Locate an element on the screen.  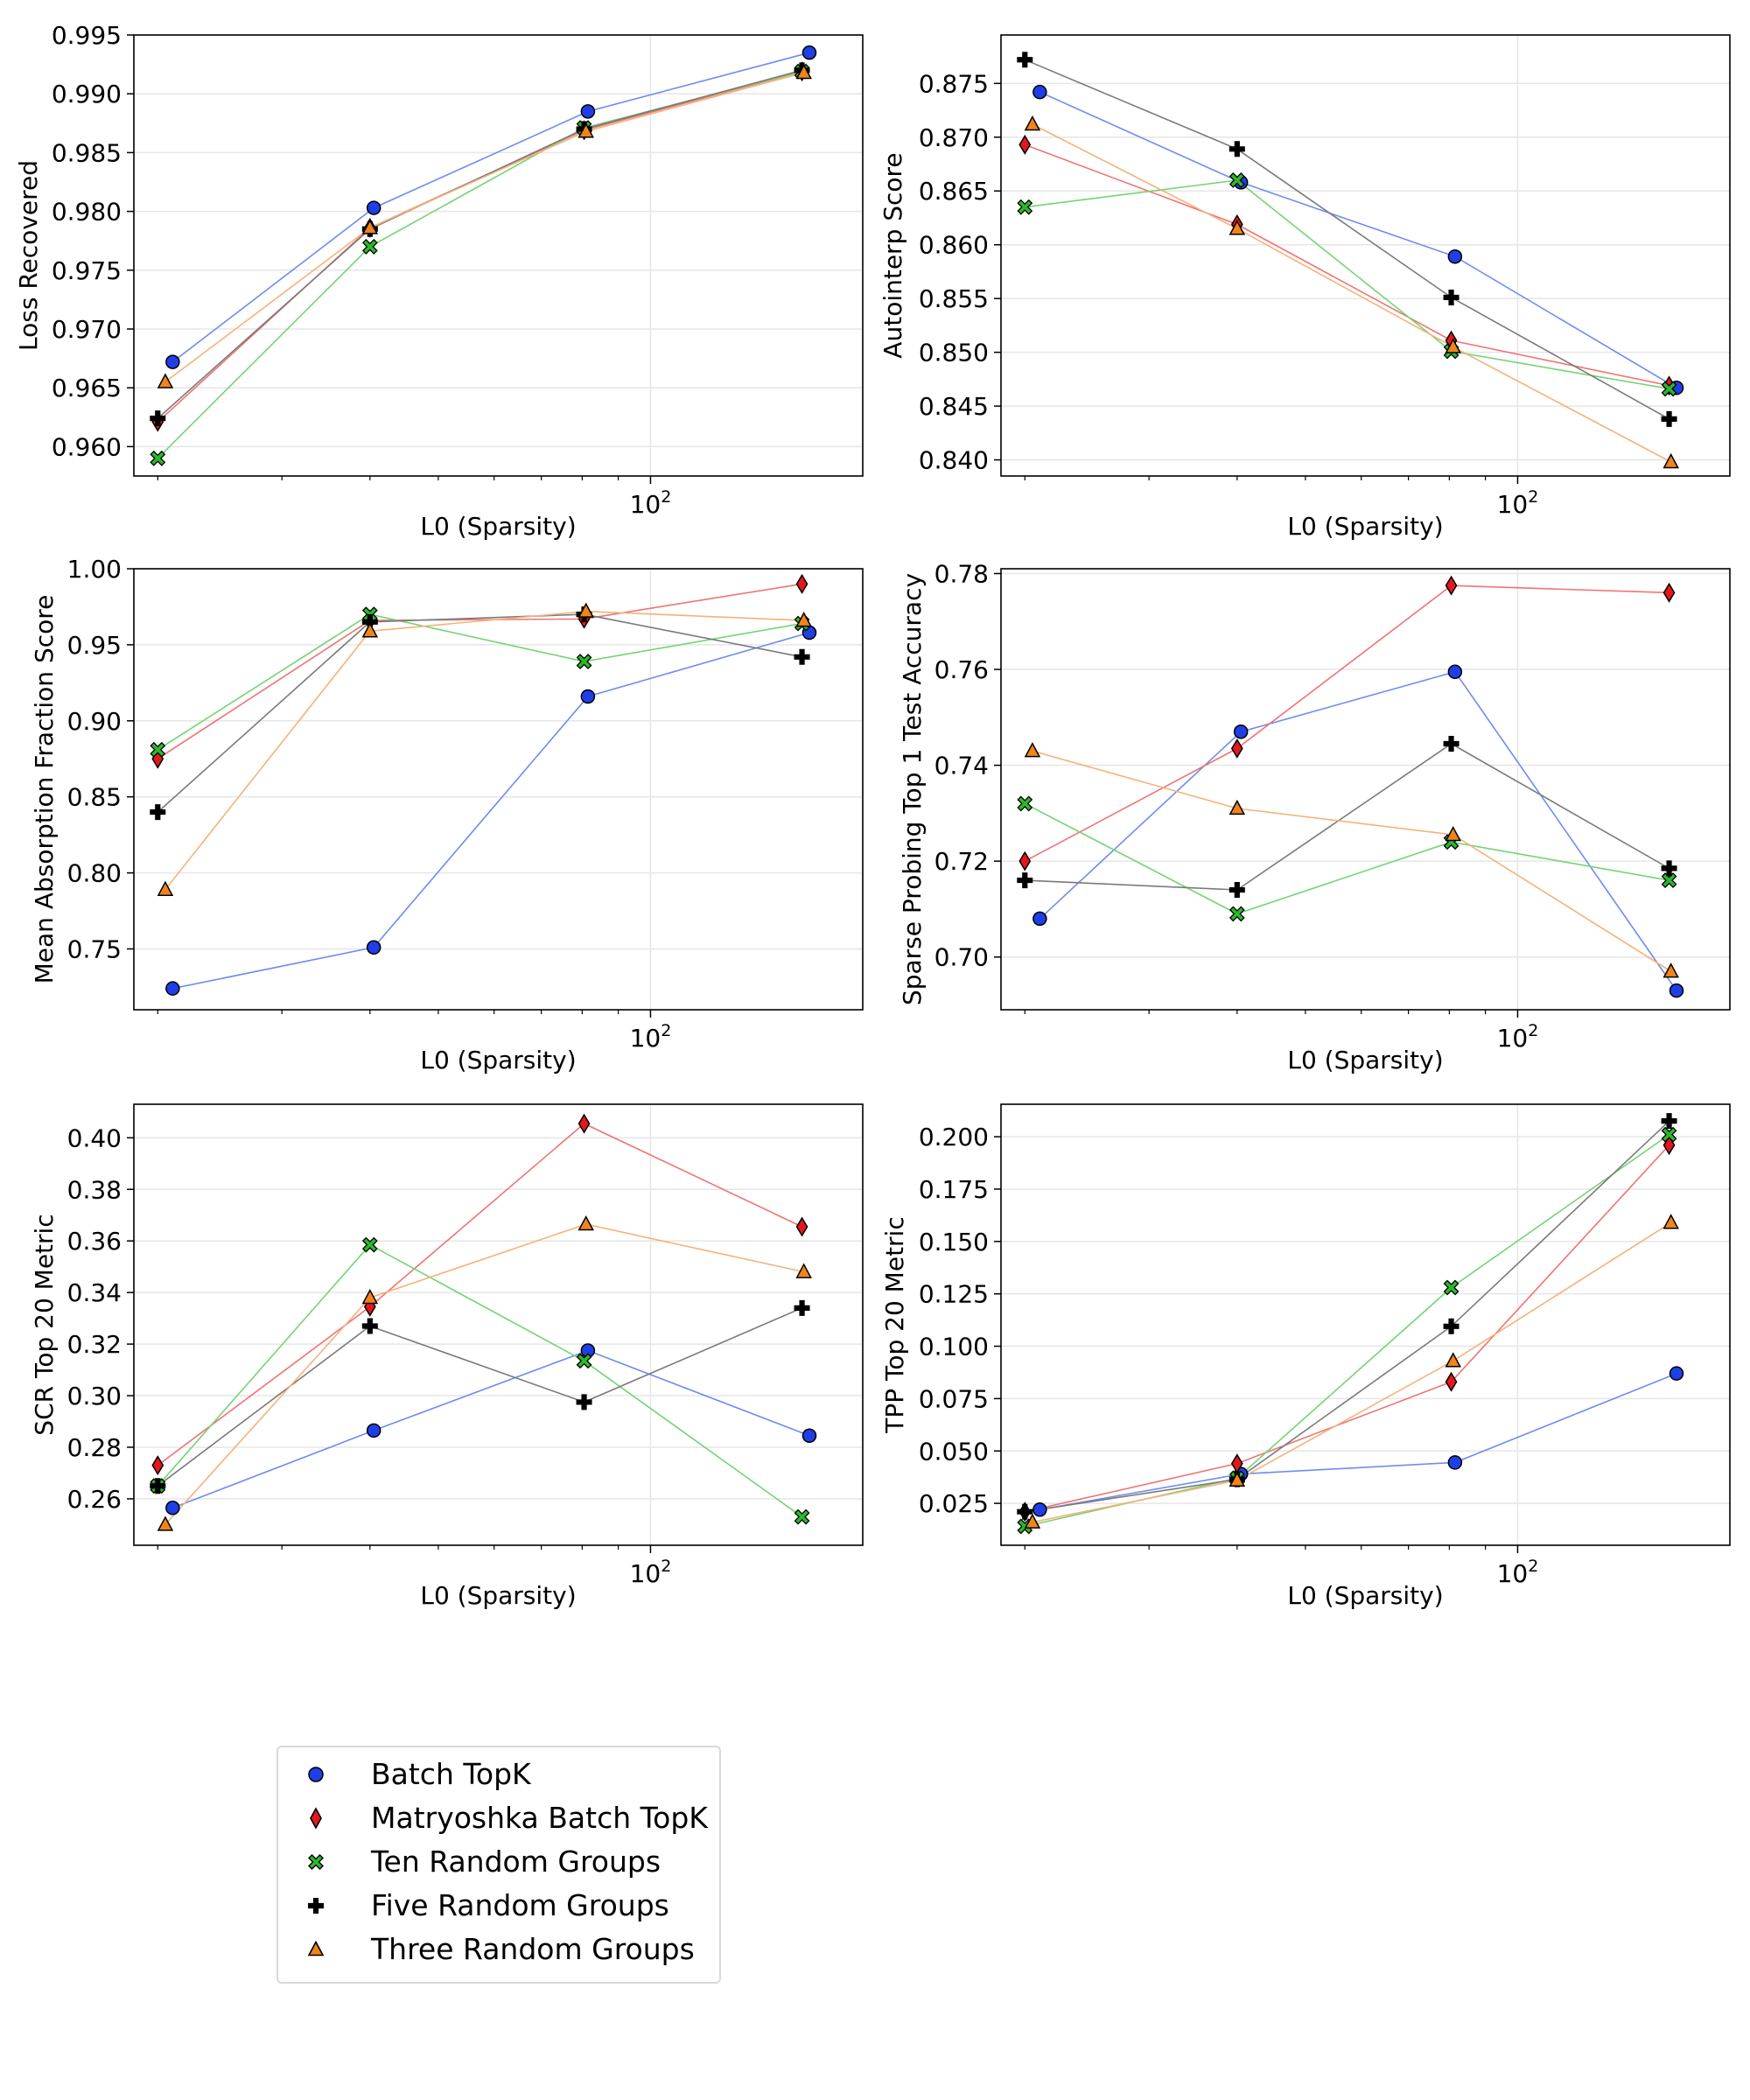
y-axis-label: Autointerp Score is located at coordinates (892, 255).